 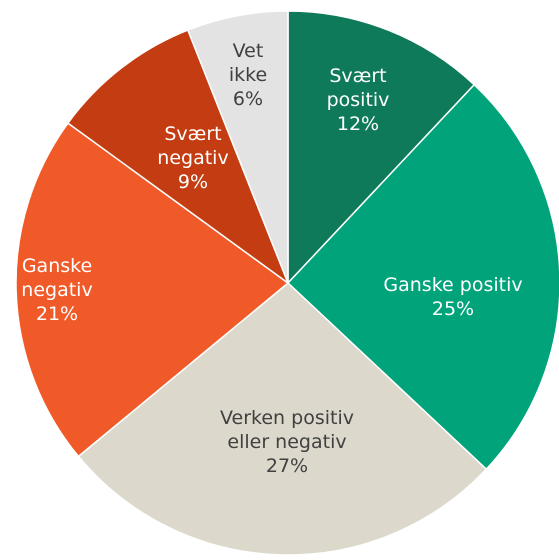 What do you see at coordinates (193, 182) in the screenshot?
I see `value-label: 9%` at bounding box center [193, 182].